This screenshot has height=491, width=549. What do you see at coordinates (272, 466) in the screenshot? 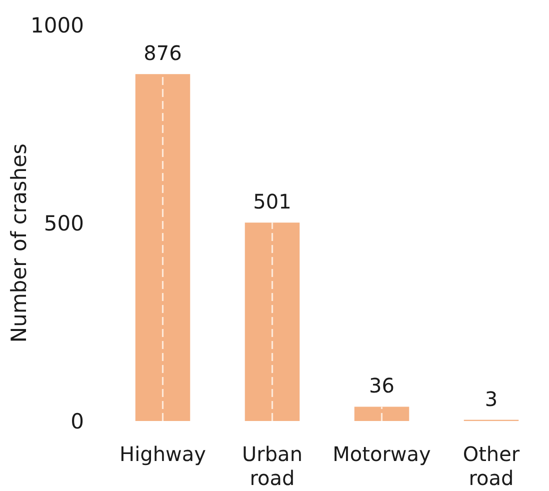
I see `x-tick-label: Urban road` at bounding box center [272, 466].